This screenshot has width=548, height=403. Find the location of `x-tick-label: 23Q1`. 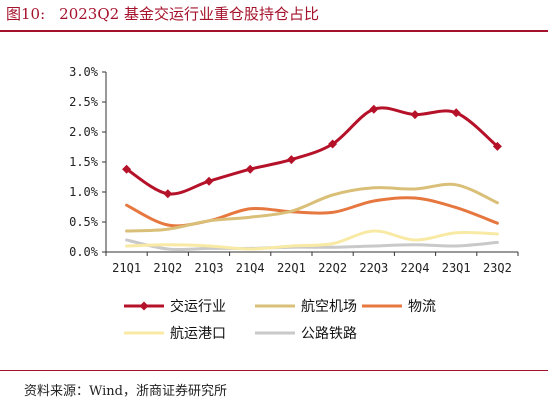

x-tick-label: 23Q1 is located at coordinates (456, 268).